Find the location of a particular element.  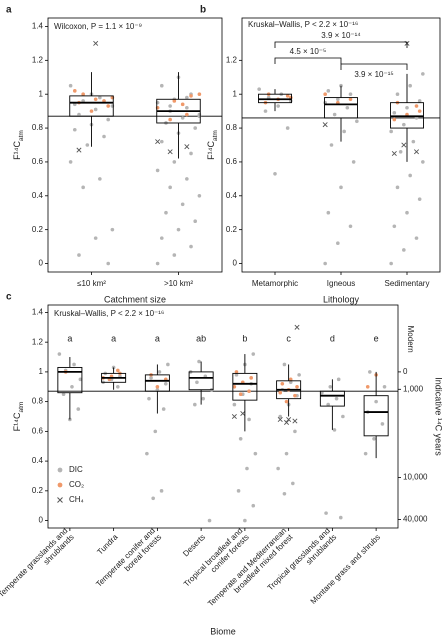

comparison-label: 3.9 × 10⁻¹⁴ is located at coordinates (341, 35).